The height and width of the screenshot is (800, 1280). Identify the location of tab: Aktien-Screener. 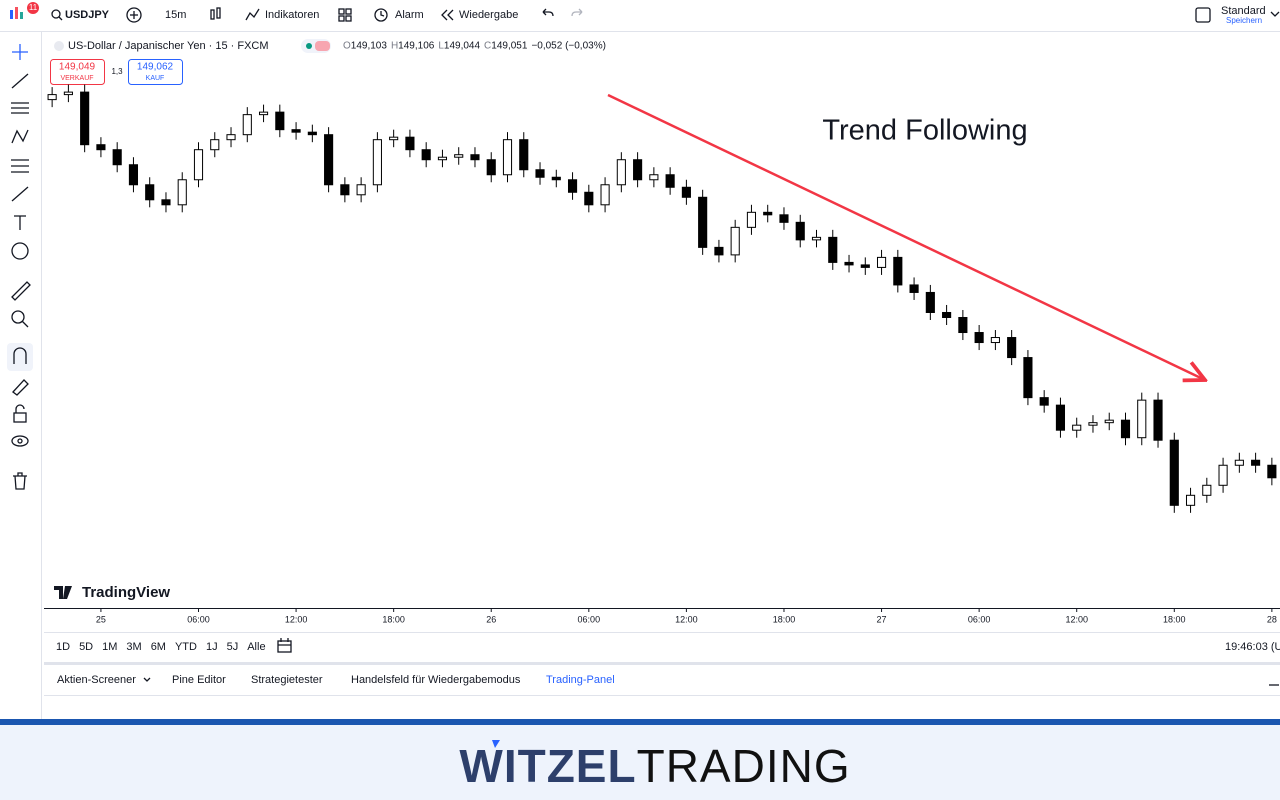
(96, 680).